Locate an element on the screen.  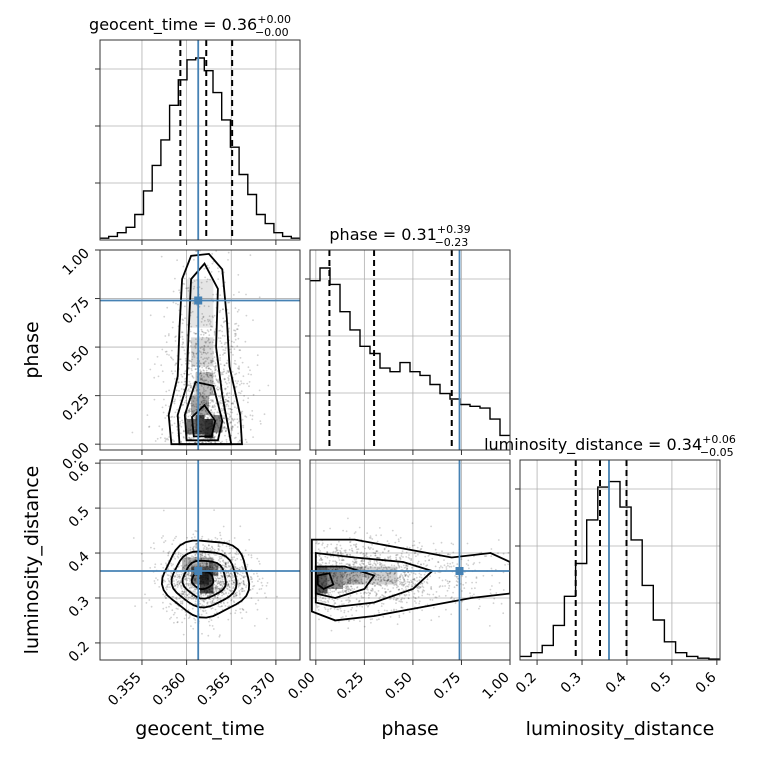
panel-frame is located at coordinates (200, 140).